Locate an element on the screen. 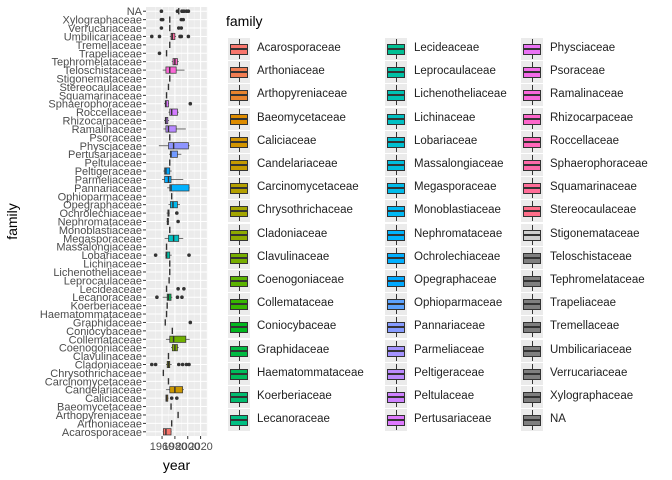 The width and height of the screenshot is (672, 480). y-tick-label: Monoblastiaceae is located at coordinates (100, 231).